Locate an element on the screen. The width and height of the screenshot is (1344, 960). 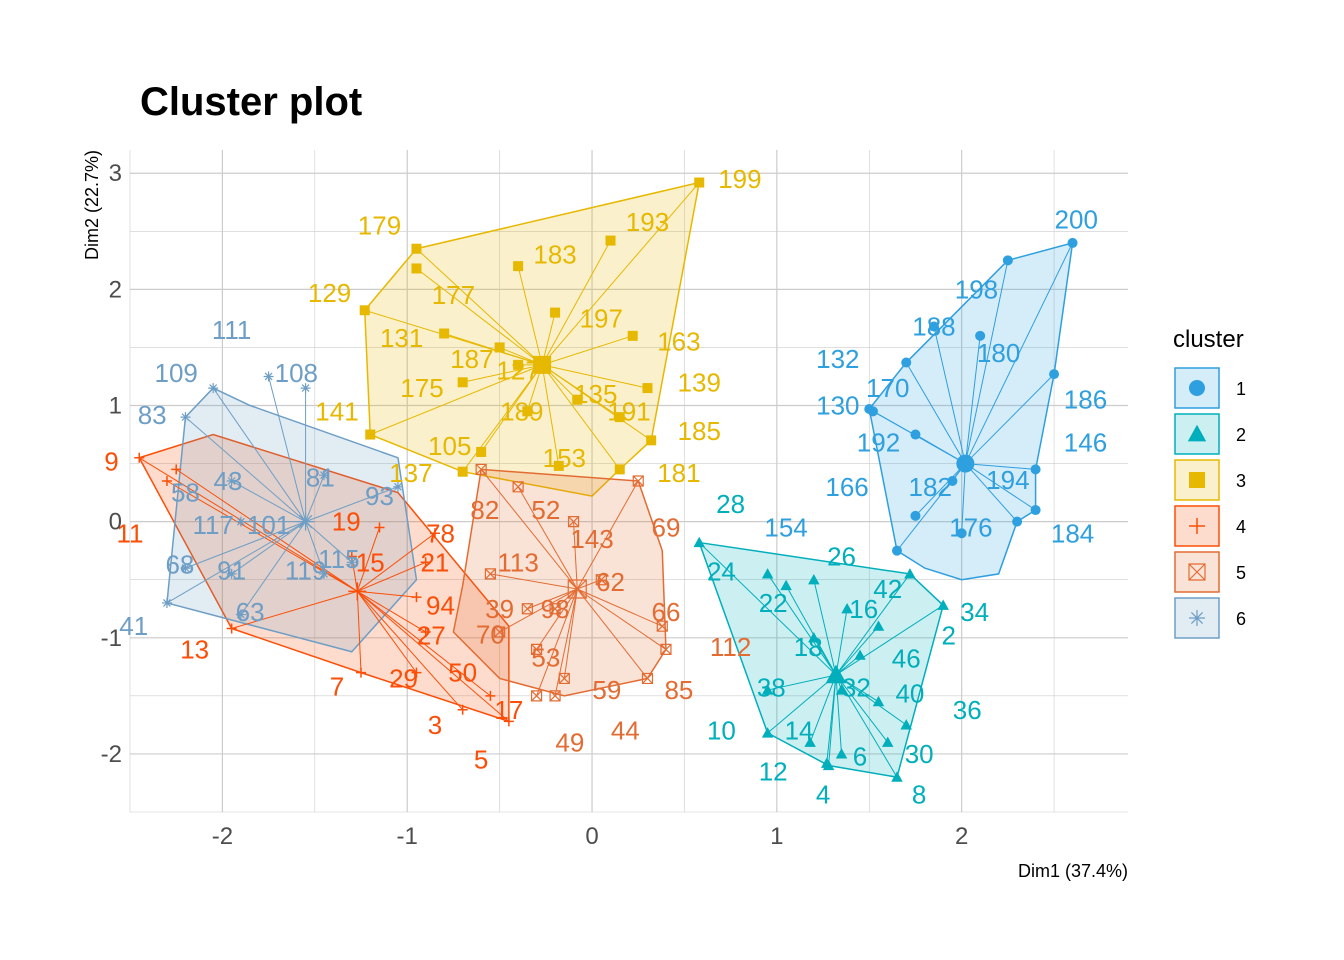
legend-title: cluster is located at coordinates (1208, 339).